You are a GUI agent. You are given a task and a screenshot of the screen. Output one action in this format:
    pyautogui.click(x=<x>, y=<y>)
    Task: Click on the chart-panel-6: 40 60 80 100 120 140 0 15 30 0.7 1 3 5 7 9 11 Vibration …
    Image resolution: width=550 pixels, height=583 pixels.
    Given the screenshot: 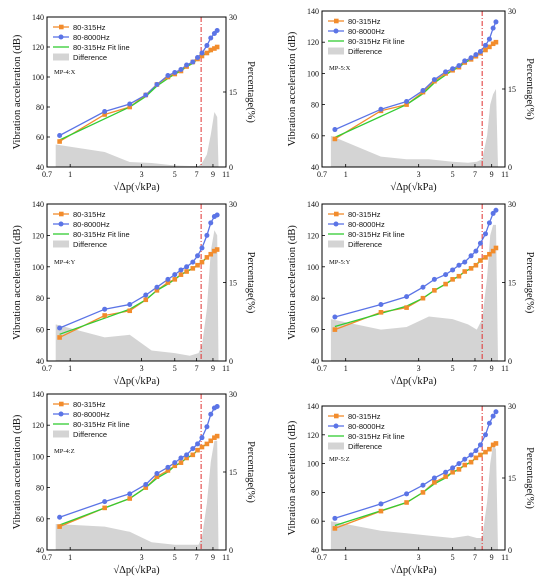 What is the action you would take?
    pyautogui.click(x=411, y=489)
    